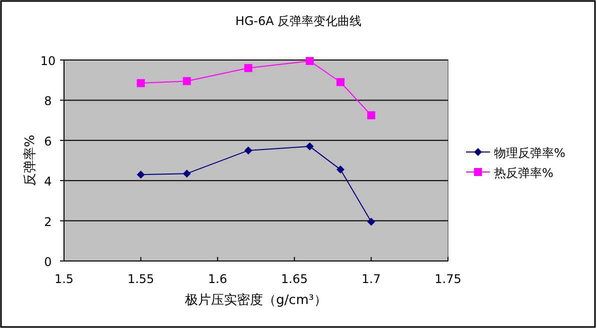 The width and height of the screenshot is (597, 329). What do you see at coordinates (298, 21) in the screenshot?
I see `chart-title: HG-6A 反弹率变化曲线` at bounding box center [298, 21].